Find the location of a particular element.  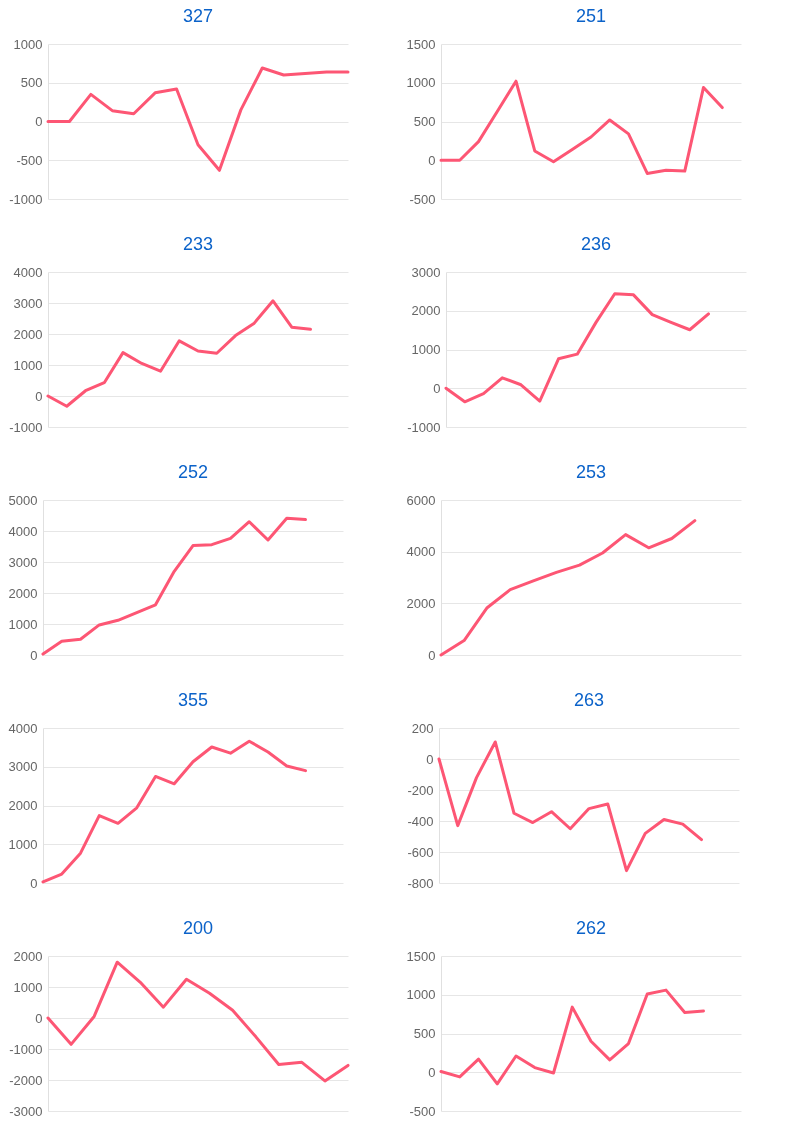

chart-title: 263 is located at coordinates (589, 700).